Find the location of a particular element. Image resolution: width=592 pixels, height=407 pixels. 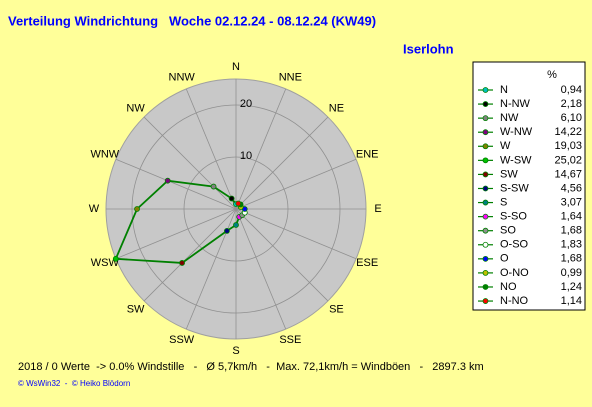

legend-label: S is located at coordinates (503, 202).